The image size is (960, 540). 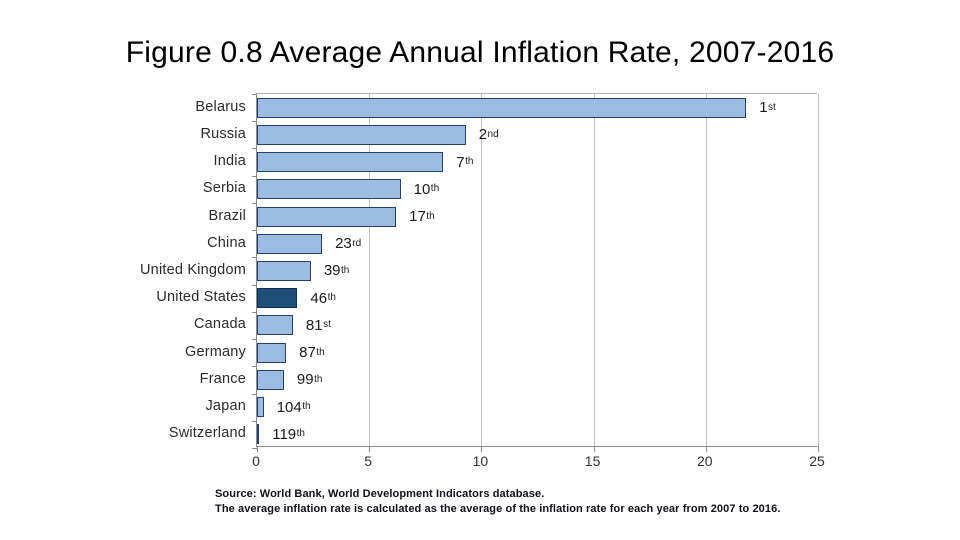 What do you see at coordinates (290, 243) in the screenshot?
I see `bar-china` at bounding box center [290, 243].